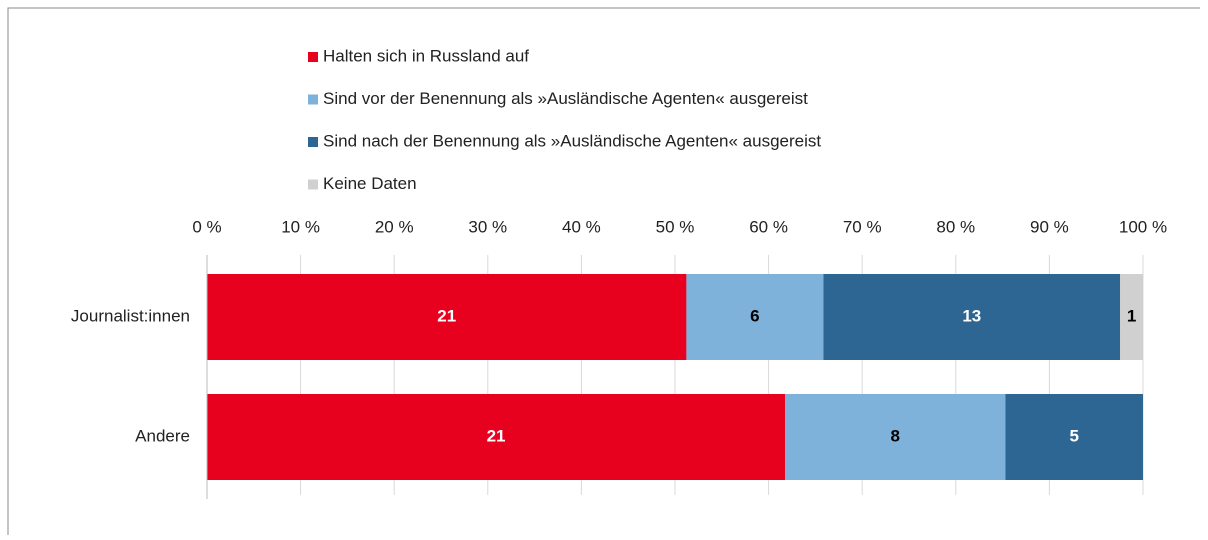  I want to click on x-tick-label: 20 %, so click(394, 226).